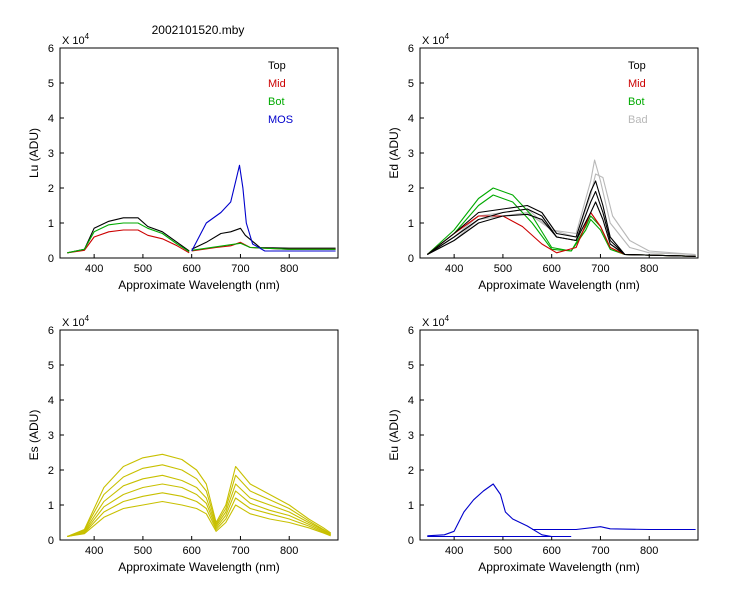 The height and width of the screenshot is (600, 750). Describe the element at coordinates (637, 84) in the screenshot. I see `legend-entry-mid: Mid` at that location.